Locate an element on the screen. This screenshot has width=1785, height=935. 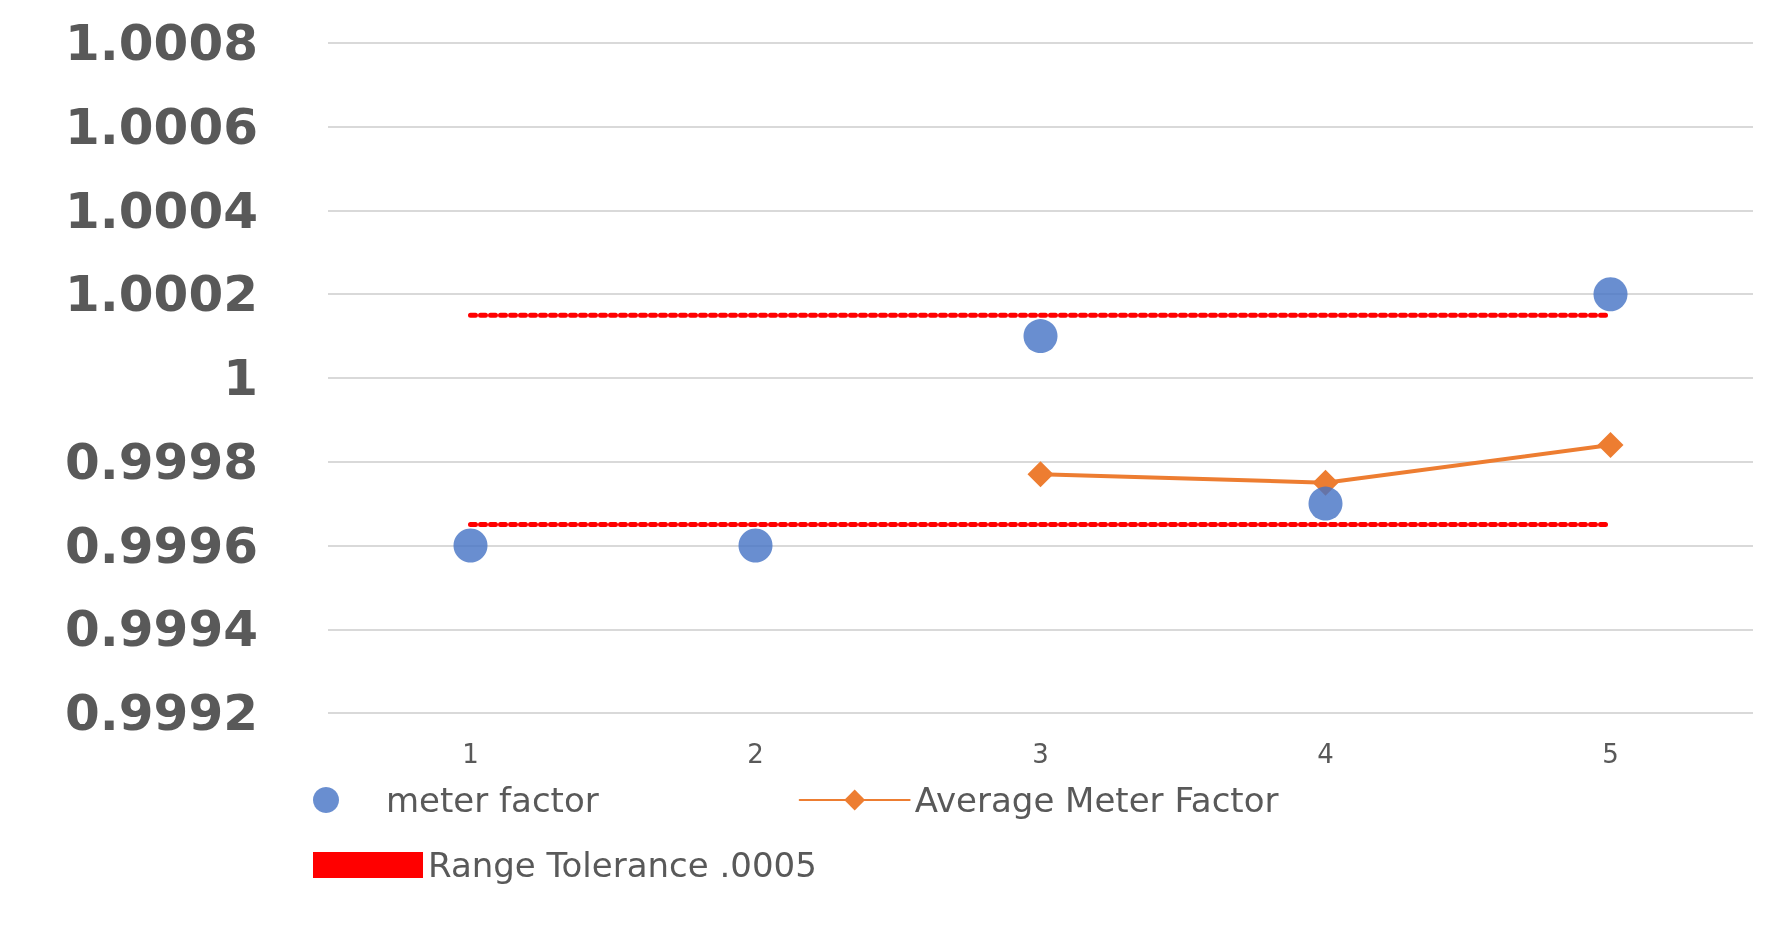
legend-label: meter factor is located at coordinates (492, 800).